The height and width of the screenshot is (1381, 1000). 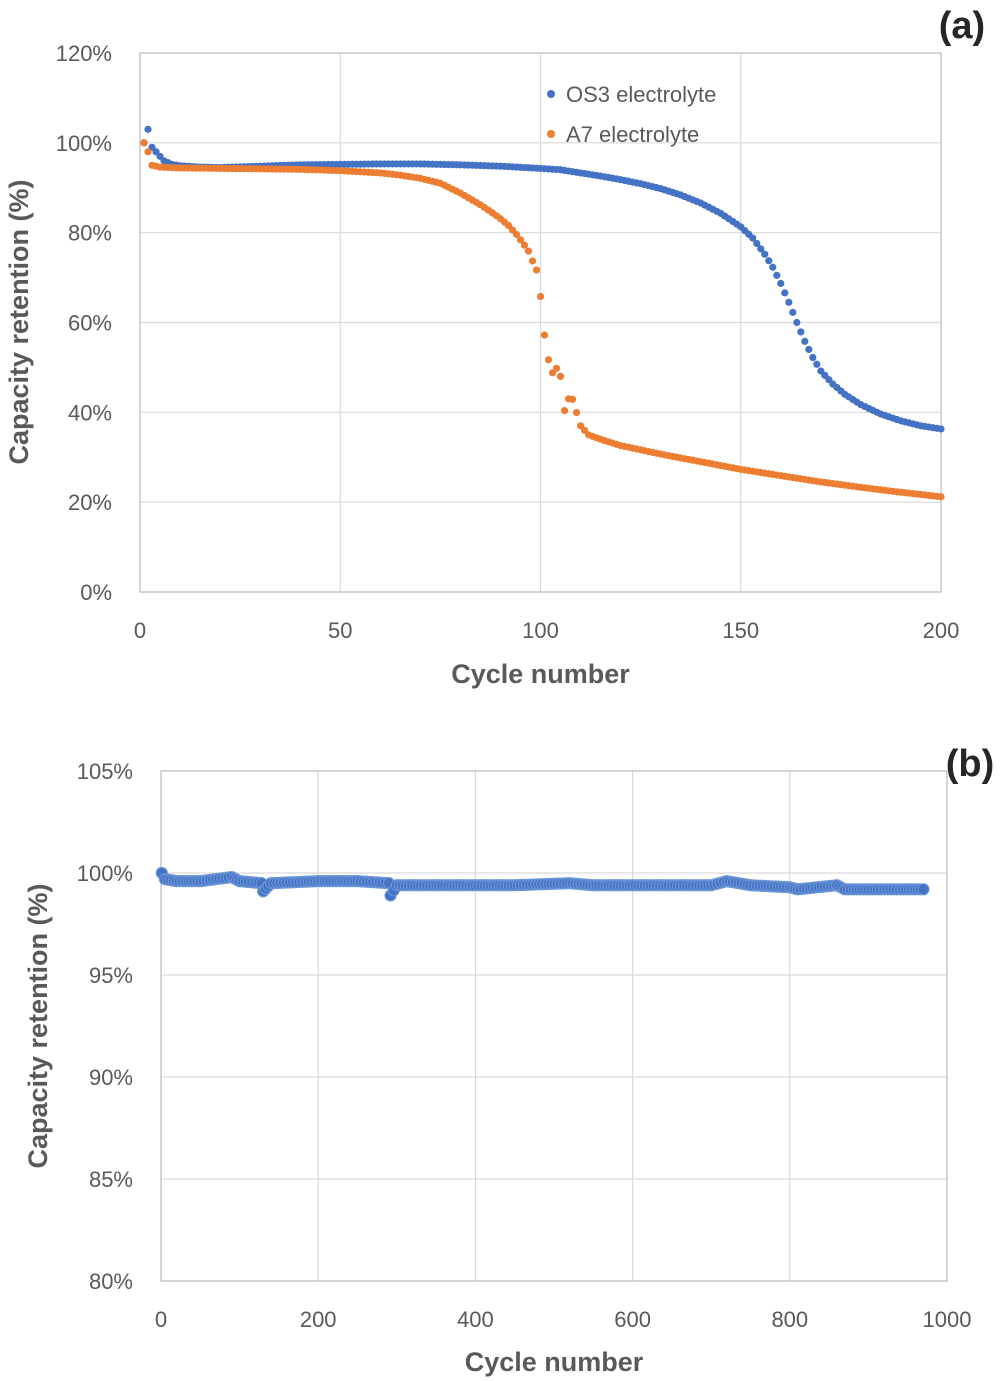 I want to click on panel-a-y-tick-label: 60%, so click(x=90, y=323).